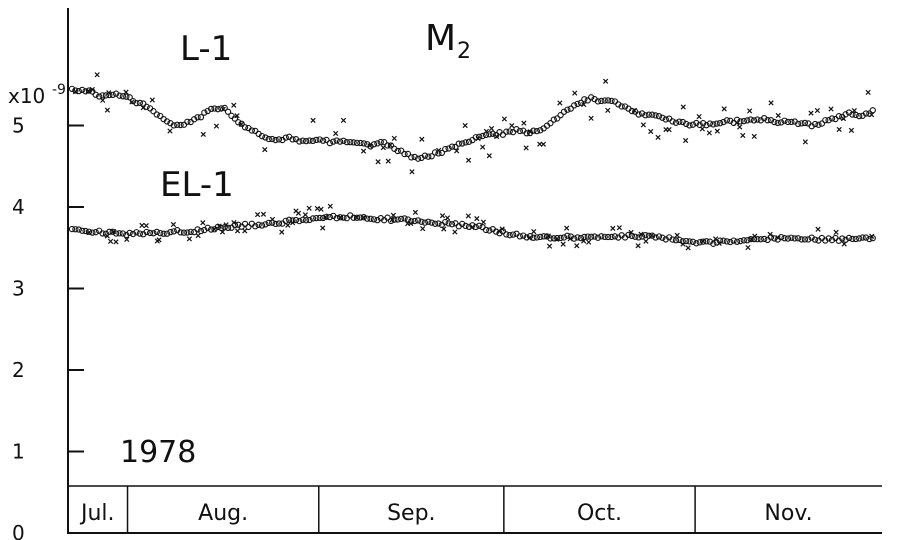 Image resolution: width=897 pixels, height=540 pixels. I want to click on month-label-3: Oct., so click(599, 513).